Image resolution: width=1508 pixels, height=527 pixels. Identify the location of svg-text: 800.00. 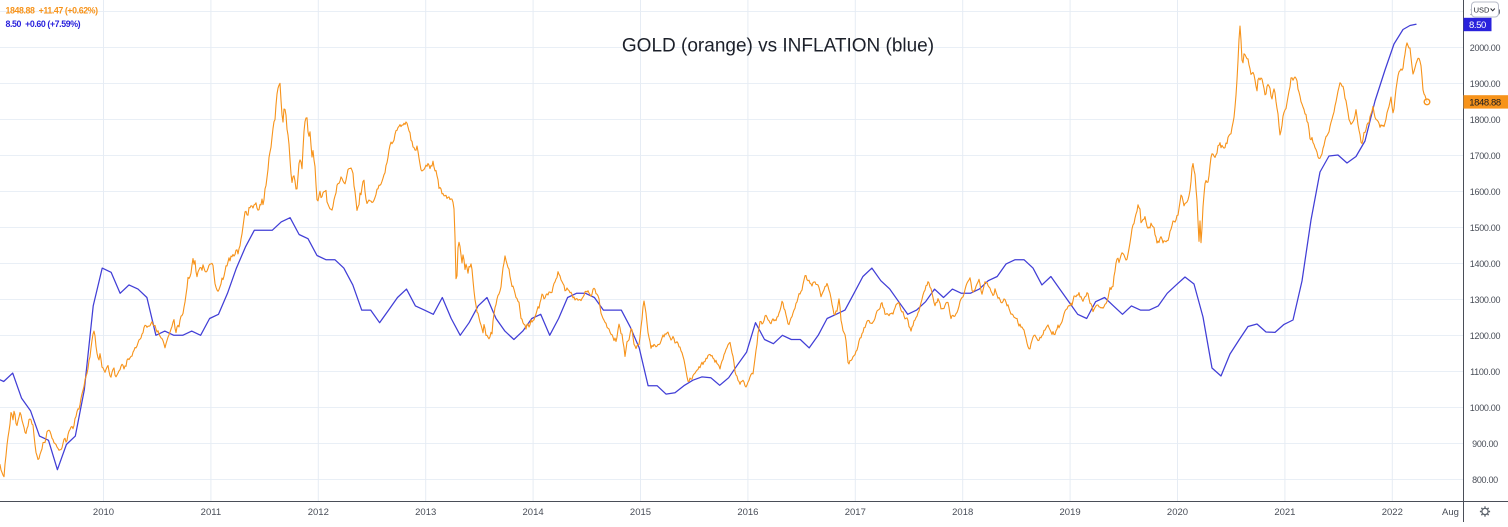
(1485, 480).